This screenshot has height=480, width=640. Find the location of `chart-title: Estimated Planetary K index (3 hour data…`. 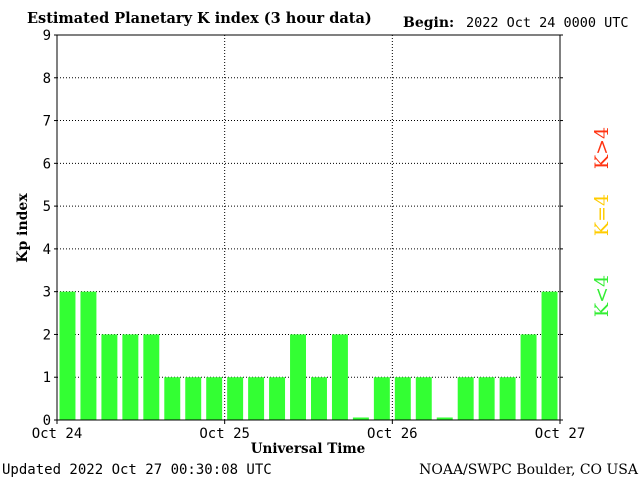

chart-title: Estimated Planetary K index (3 hour data… is located at coordinates (199, 18).